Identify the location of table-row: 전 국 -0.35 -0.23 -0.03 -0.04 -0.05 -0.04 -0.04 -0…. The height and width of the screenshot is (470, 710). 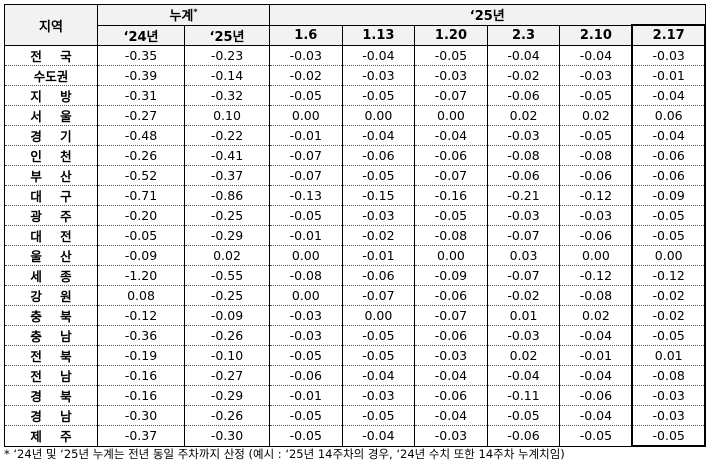
(355, 55).